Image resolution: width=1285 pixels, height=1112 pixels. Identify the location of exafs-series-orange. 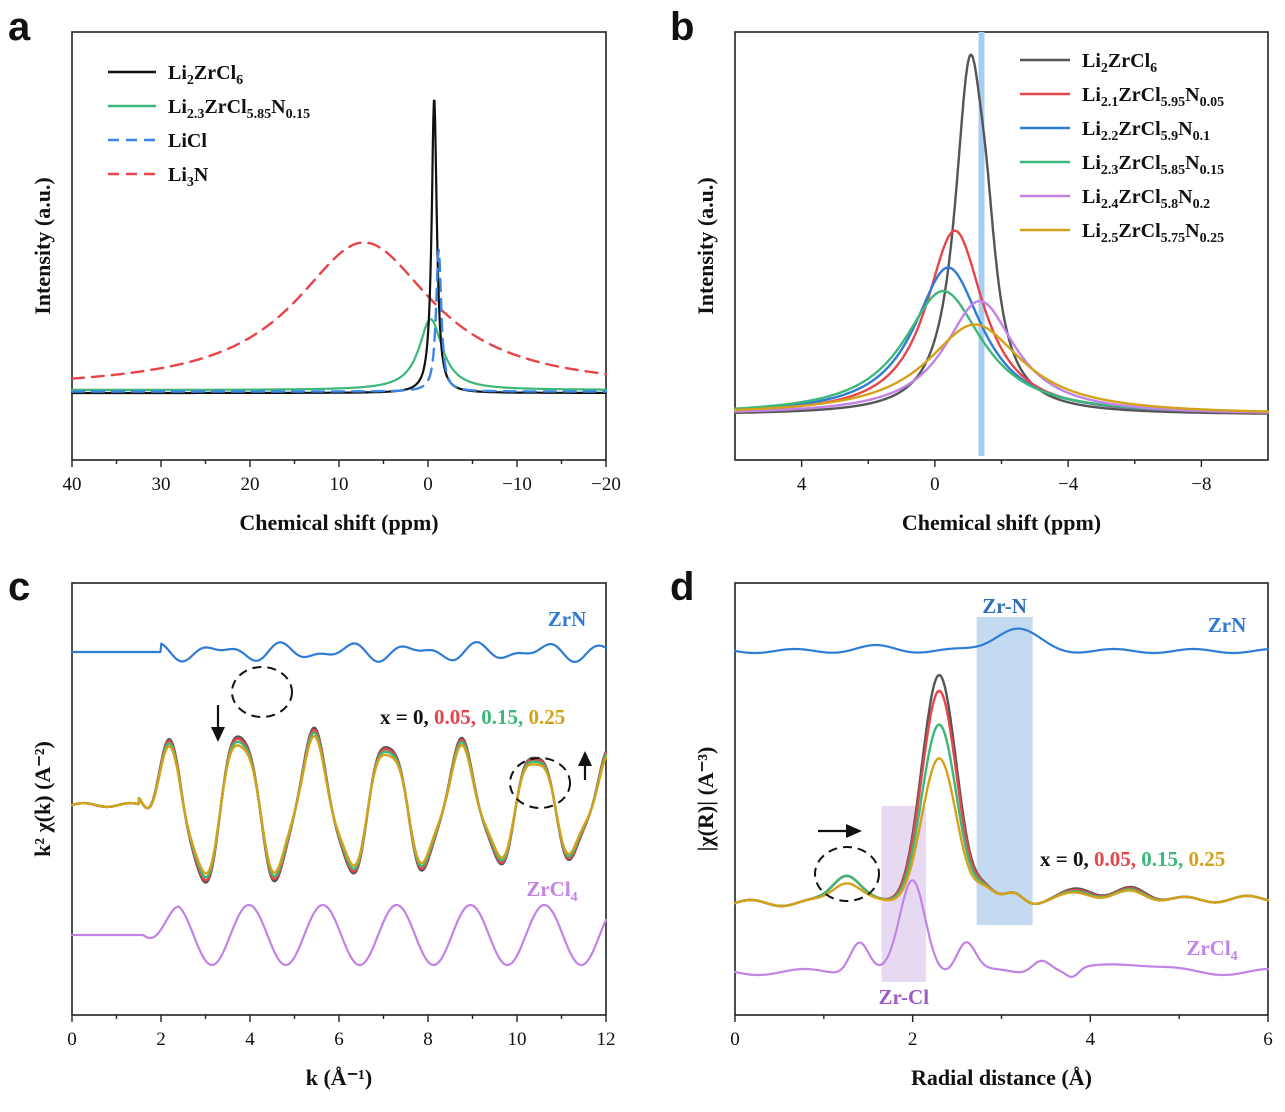
(339, 805).